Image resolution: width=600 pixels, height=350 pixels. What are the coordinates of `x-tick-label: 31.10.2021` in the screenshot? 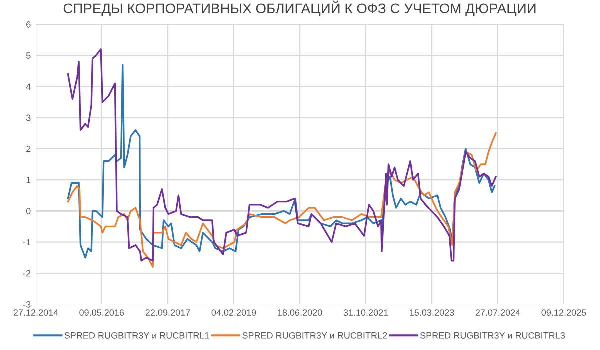 It's located at (366, 313).